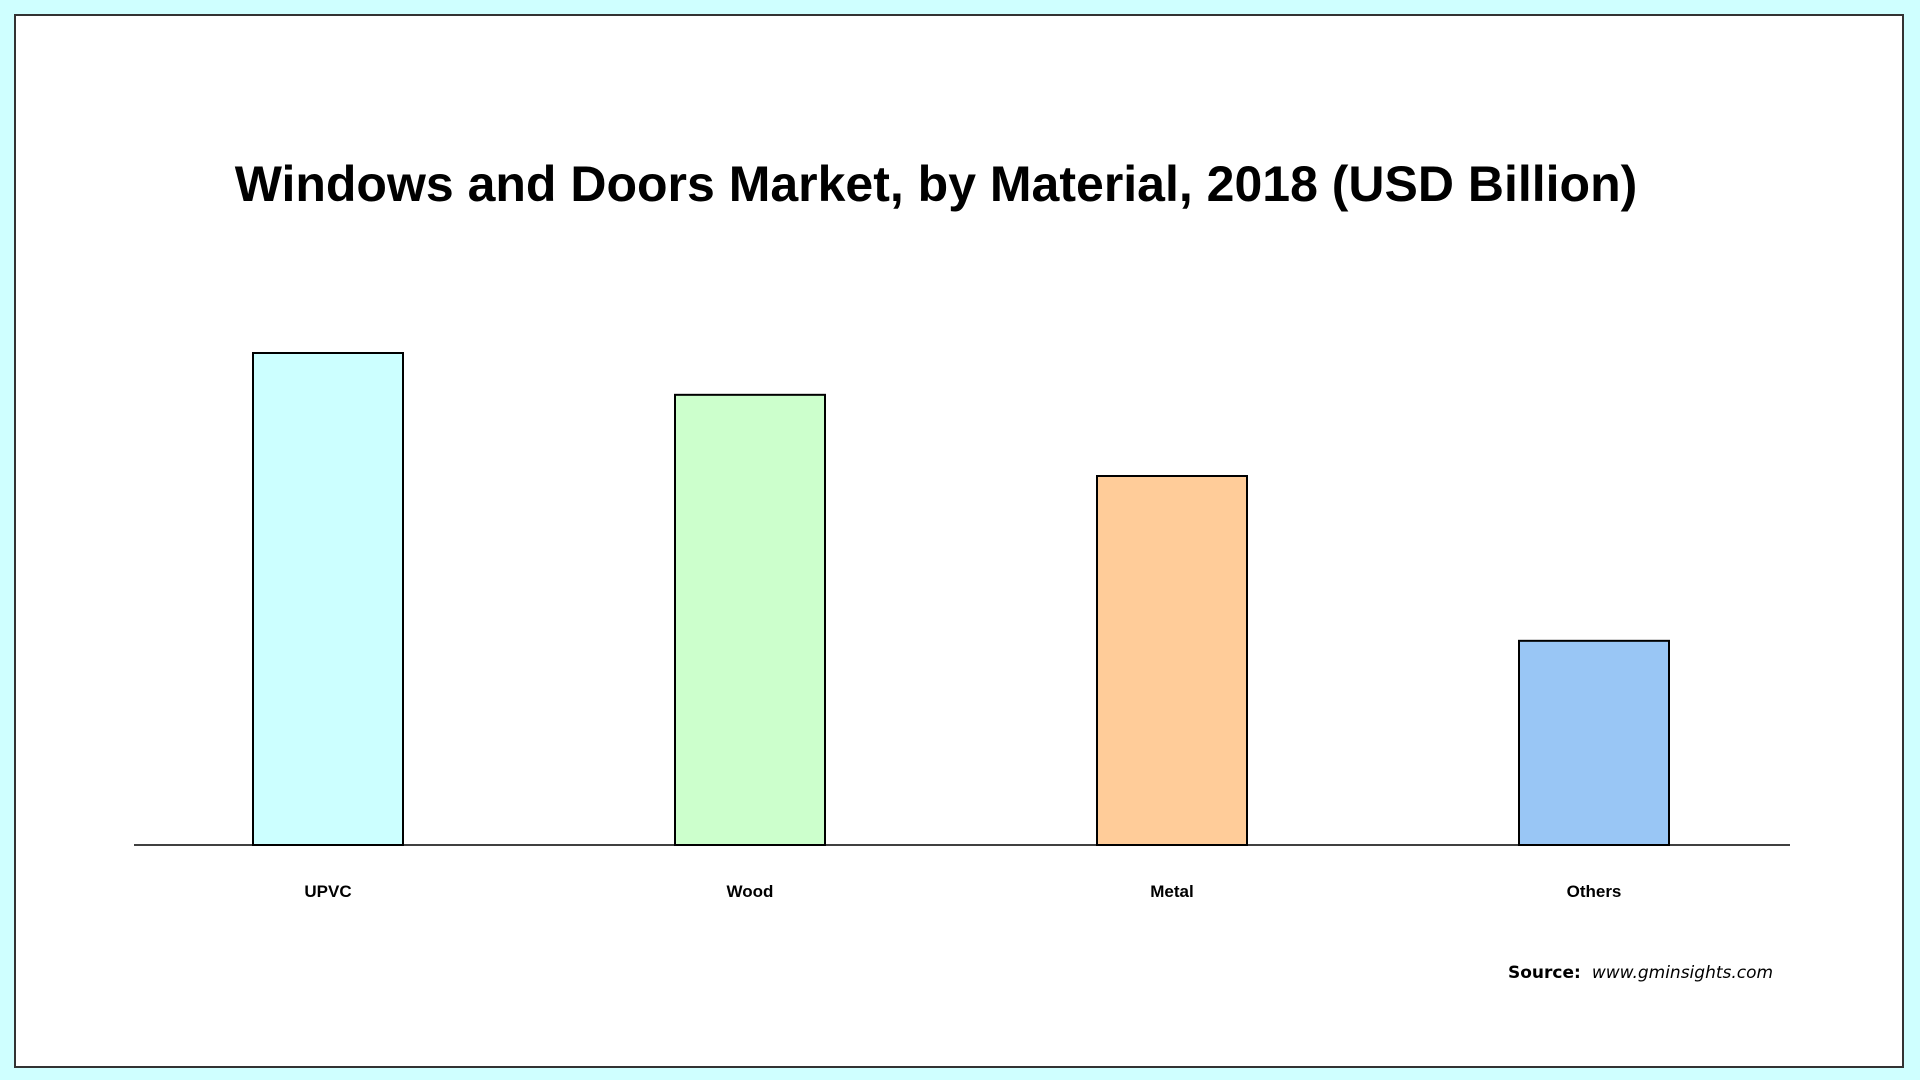 This screenshot has width=1920, height=1080. I want to click on source-note: Source: www.gminsights.com, so click(1640, 973).